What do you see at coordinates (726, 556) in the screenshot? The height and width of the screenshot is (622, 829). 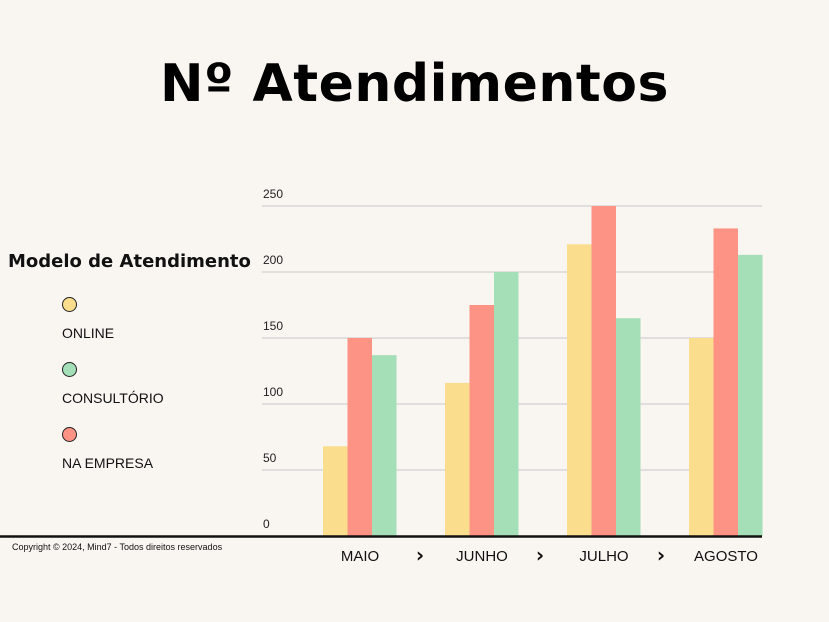 I see `x-tick-label-agosto: AGOSTO` at bounding box center [726, 556].